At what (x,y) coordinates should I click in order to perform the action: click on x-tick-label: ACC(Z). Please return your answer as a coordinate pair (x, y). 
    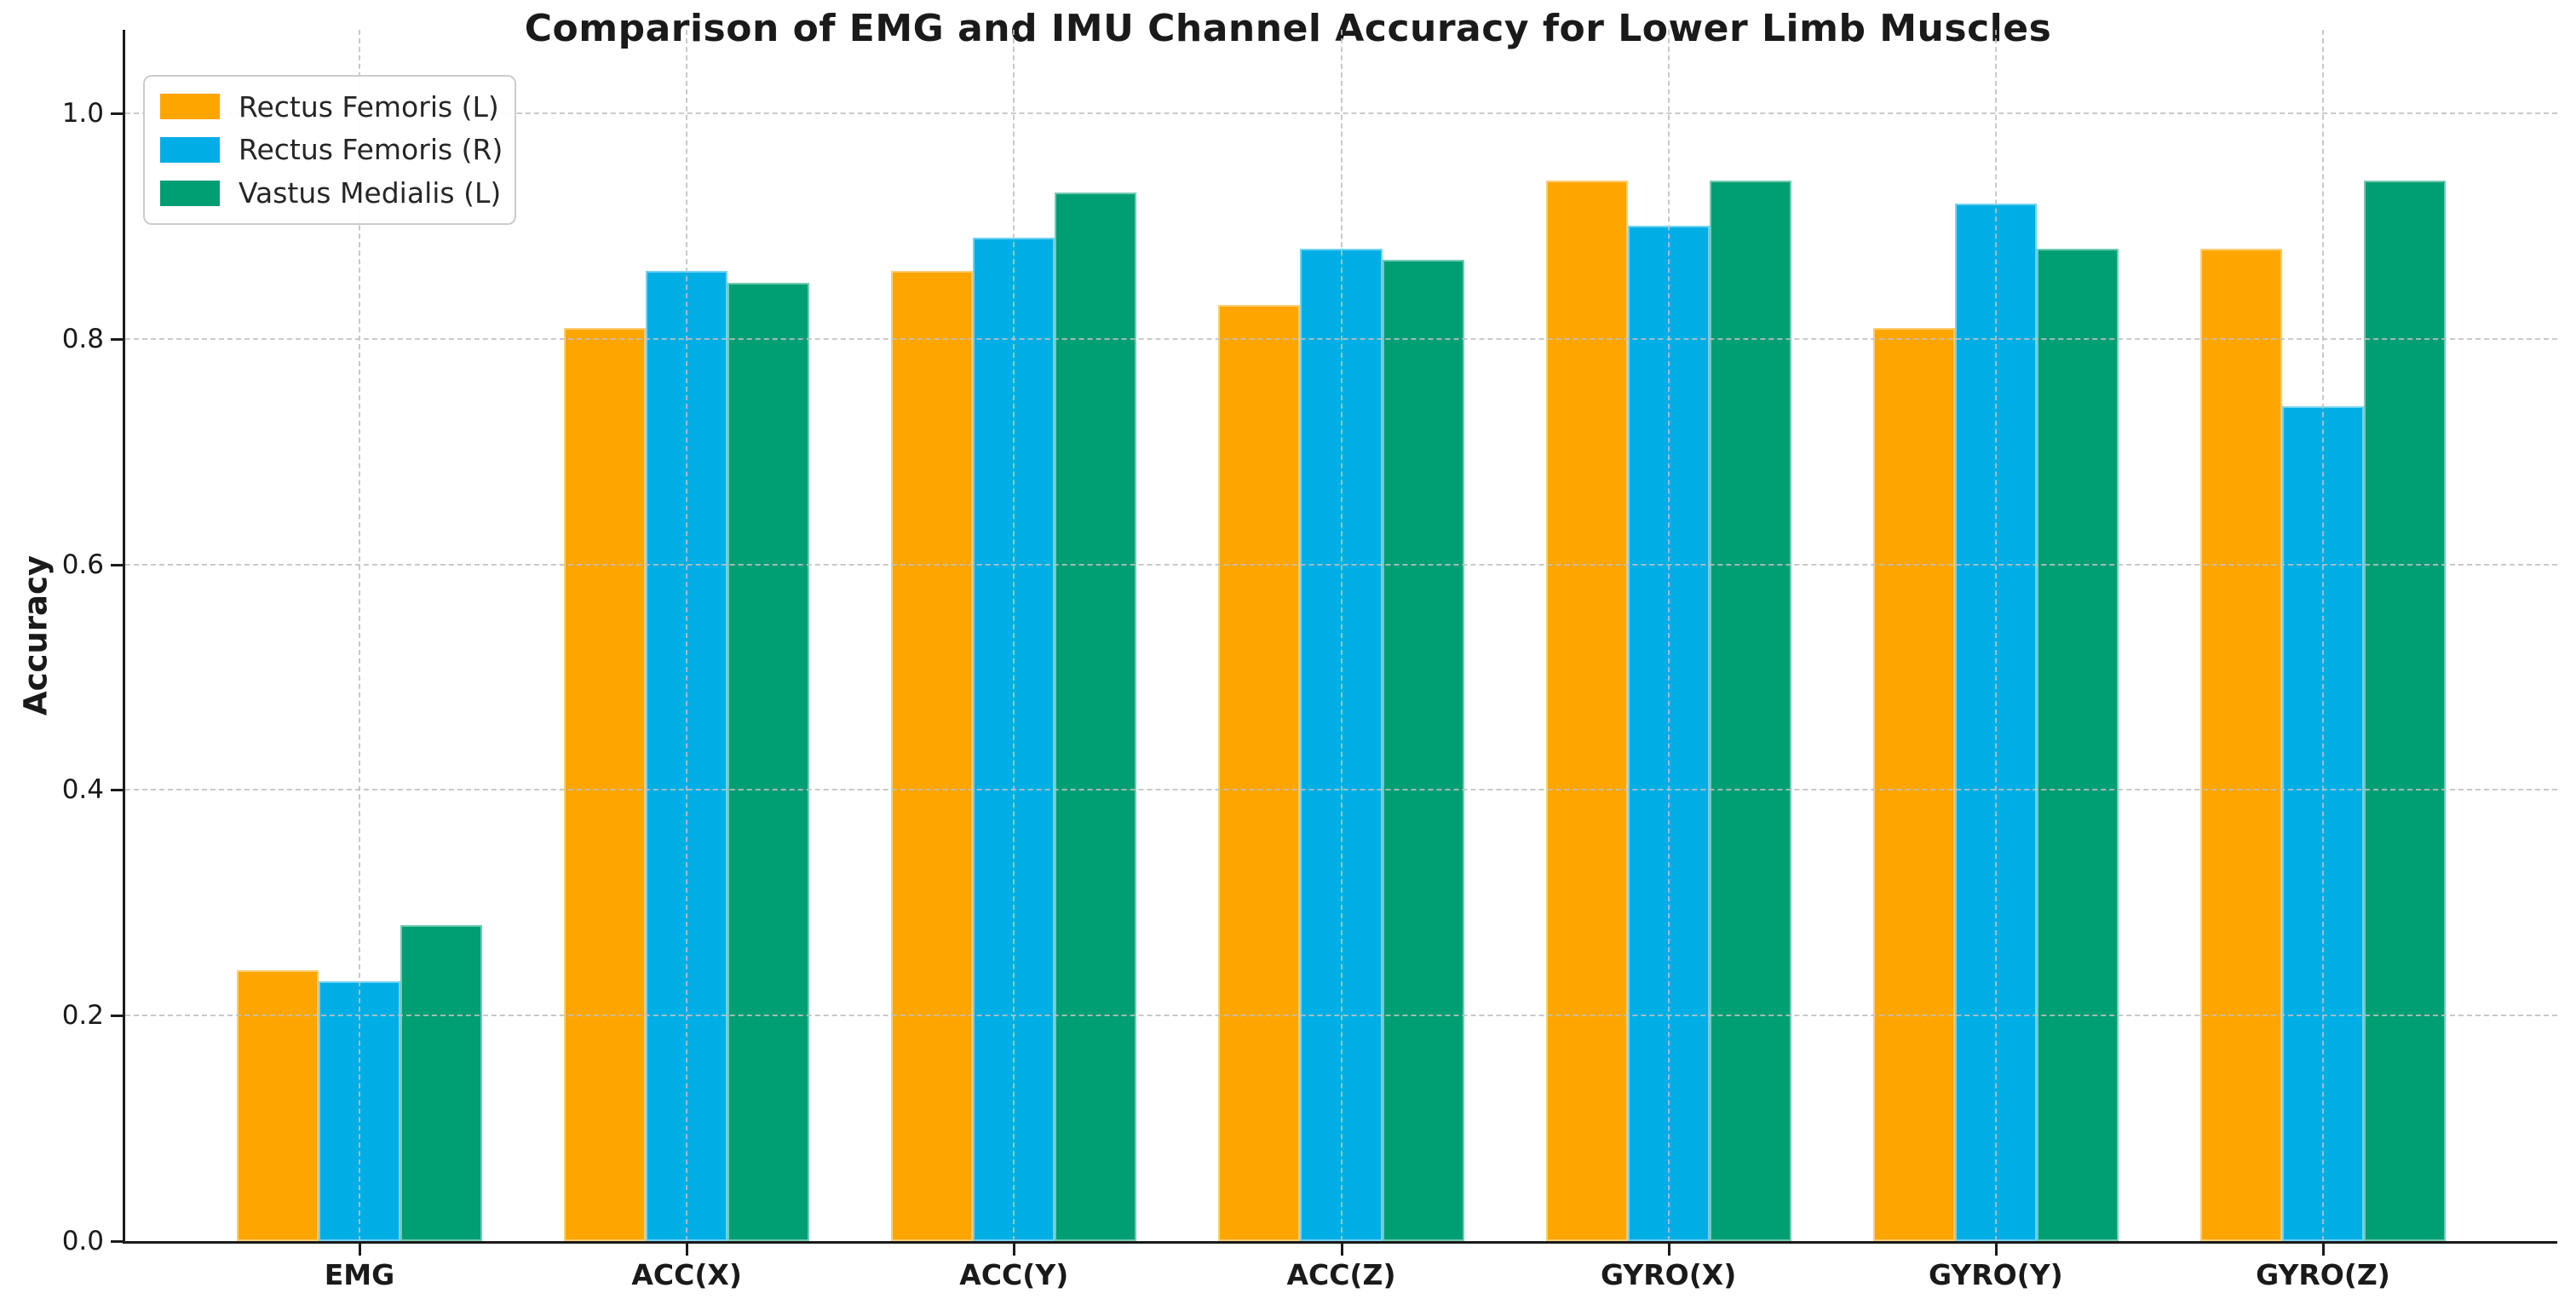
    Looking at the image, I should click on (1341, 1274).